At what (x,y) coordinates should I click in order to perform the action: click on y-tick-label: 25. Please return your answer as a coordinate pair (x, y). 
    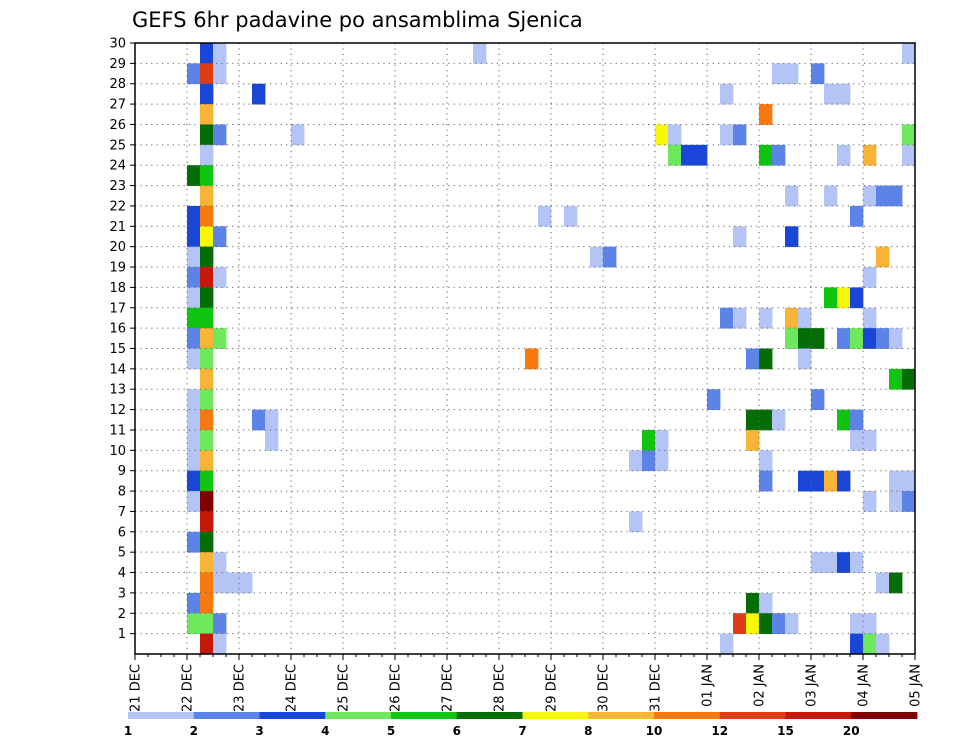
    Looking at the image, I should click on (117, 145).